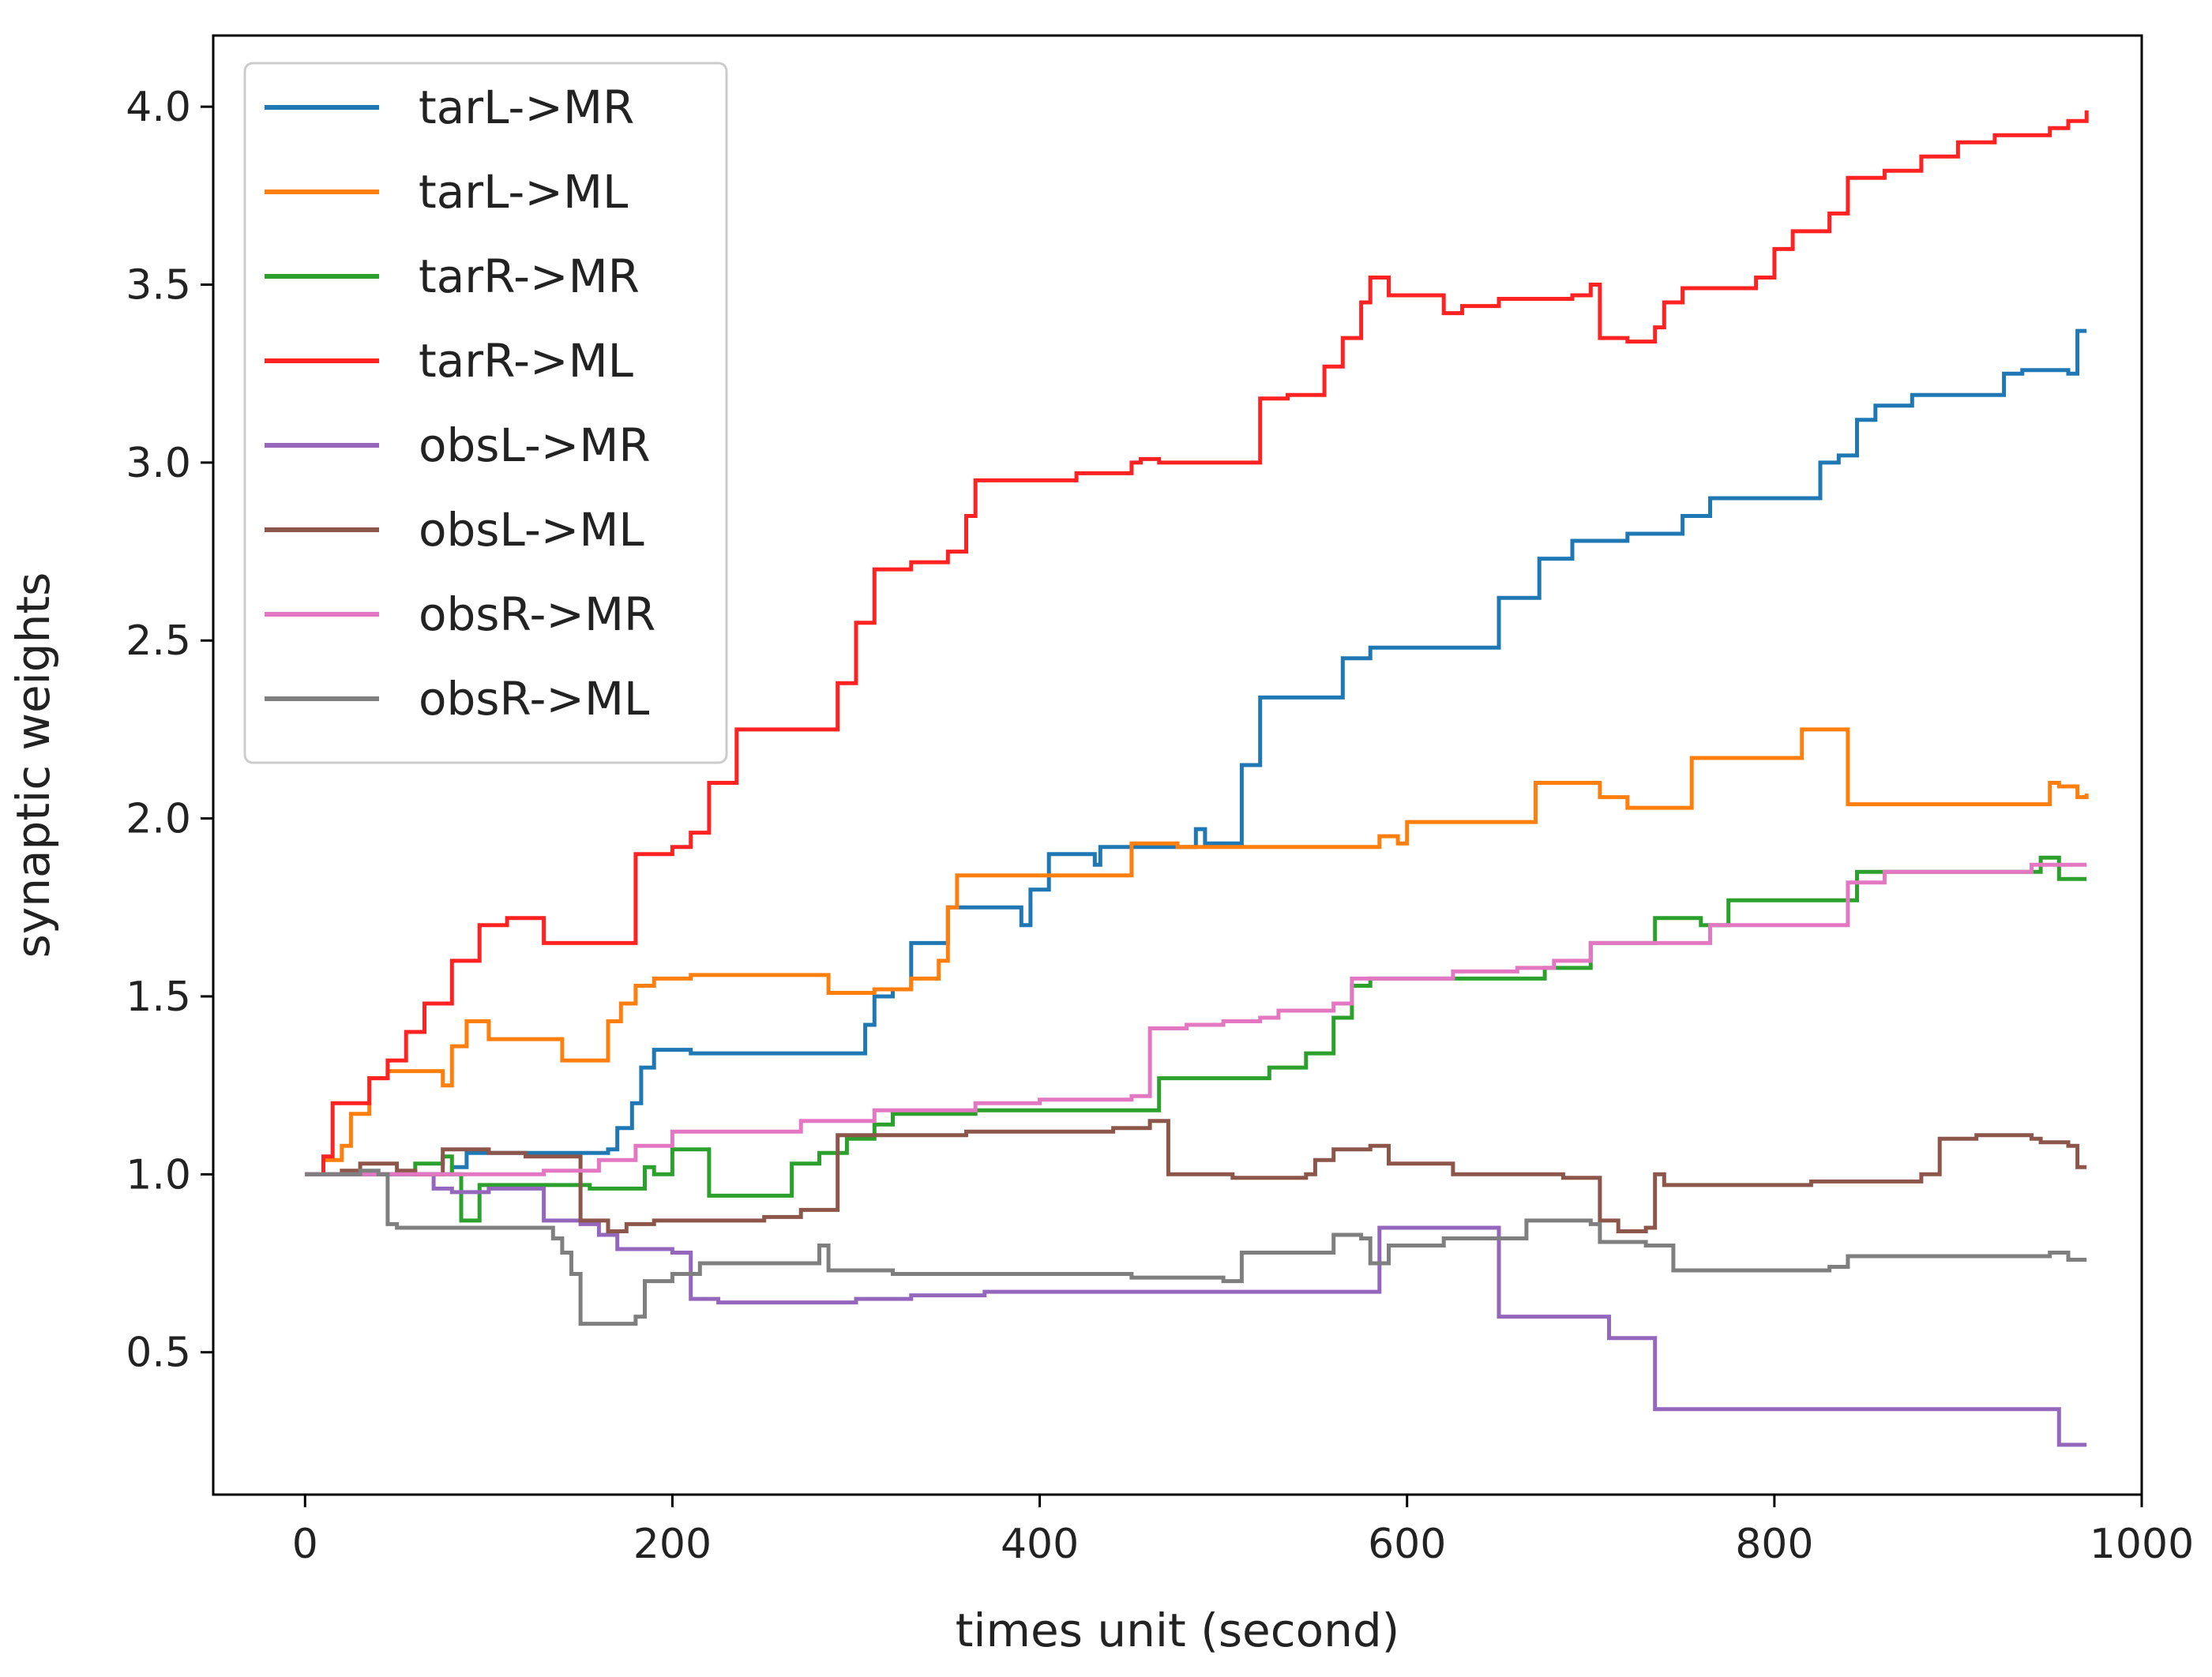 The height and width of the screenshot is (1677, 2212). I want to click on y-axis-label: synaptic weights, so click(33, 765).